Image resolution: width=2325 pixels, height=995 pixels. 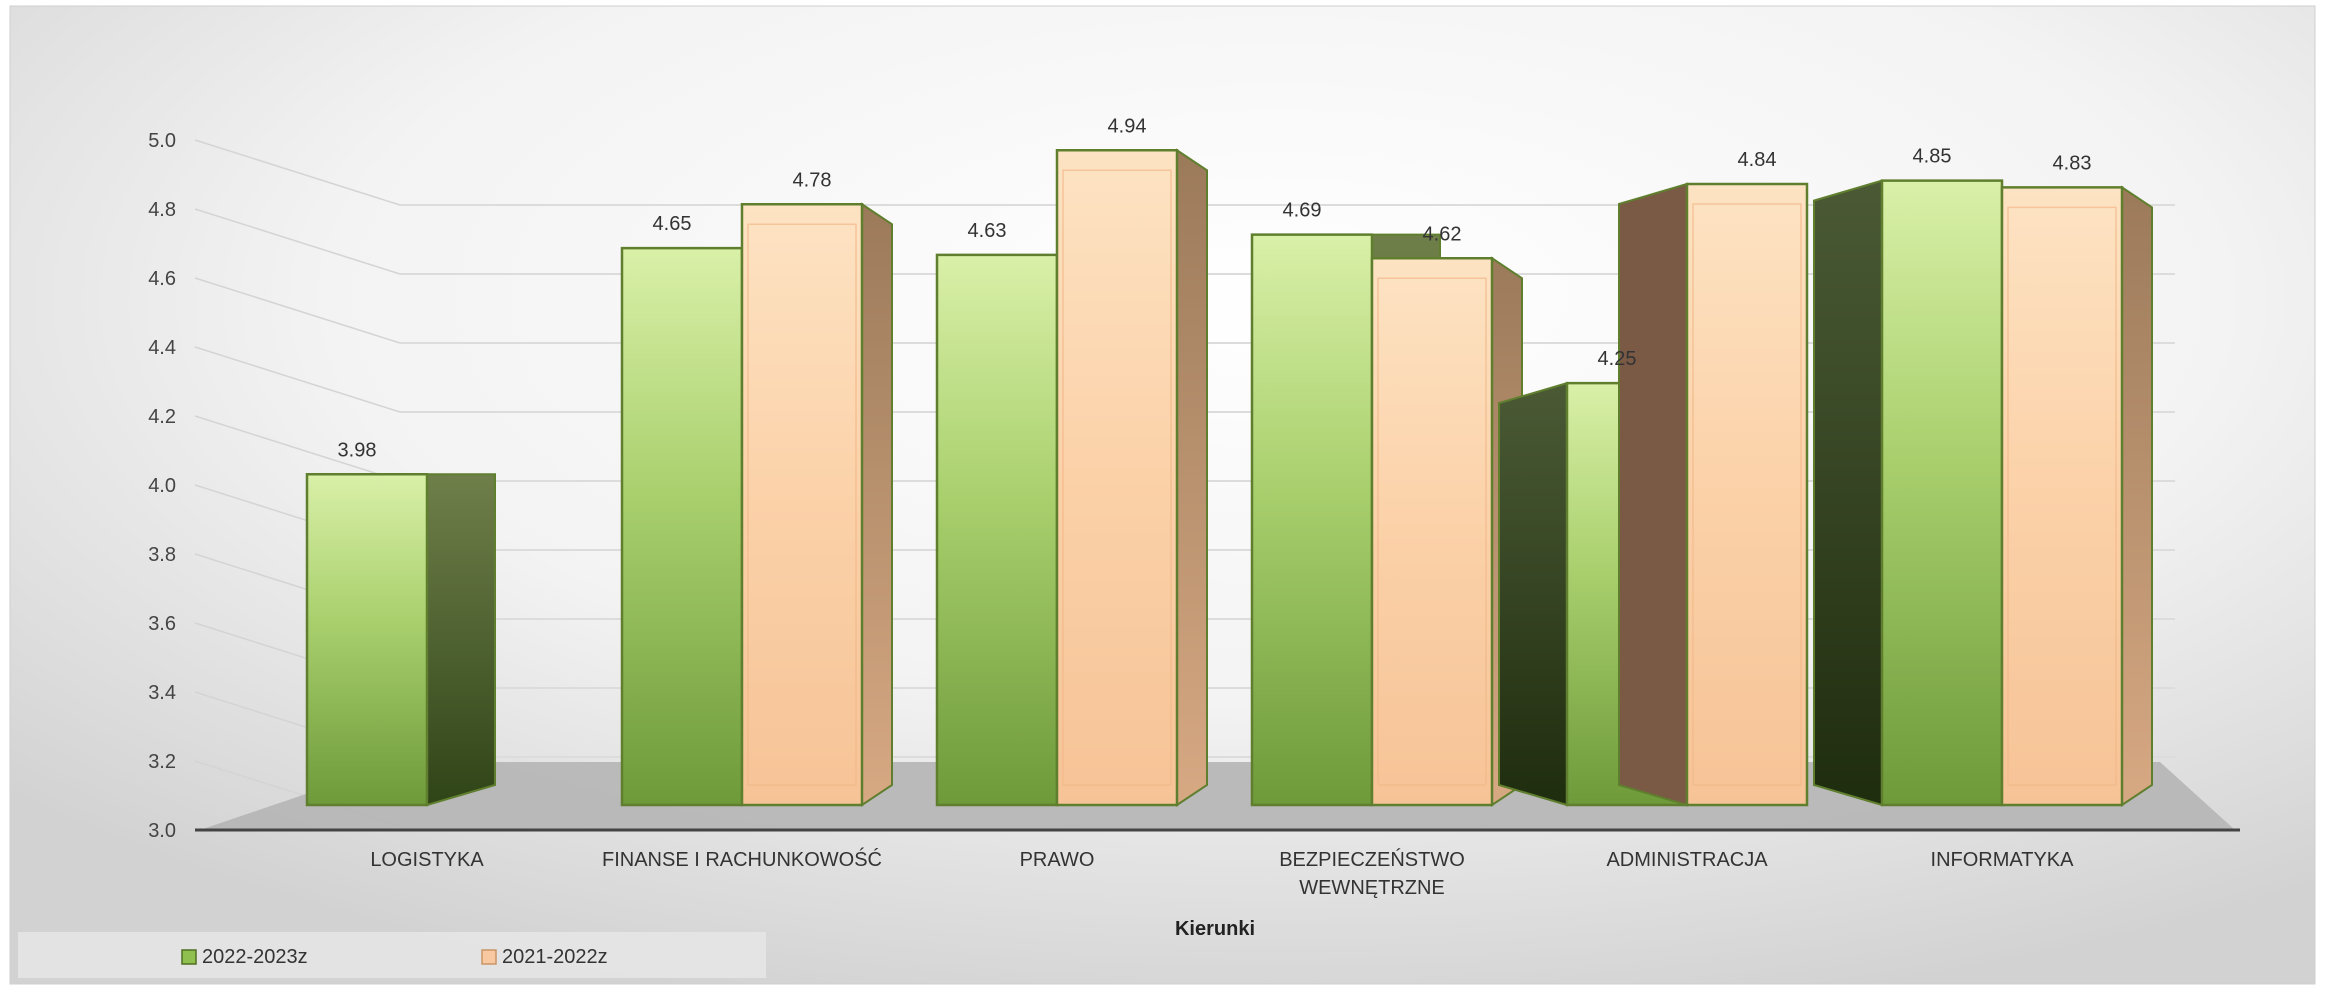 What do you see at coordinates (357, 450) in the screenshot?
I see `data-label: 3.98` at bounding box center [357, 450].